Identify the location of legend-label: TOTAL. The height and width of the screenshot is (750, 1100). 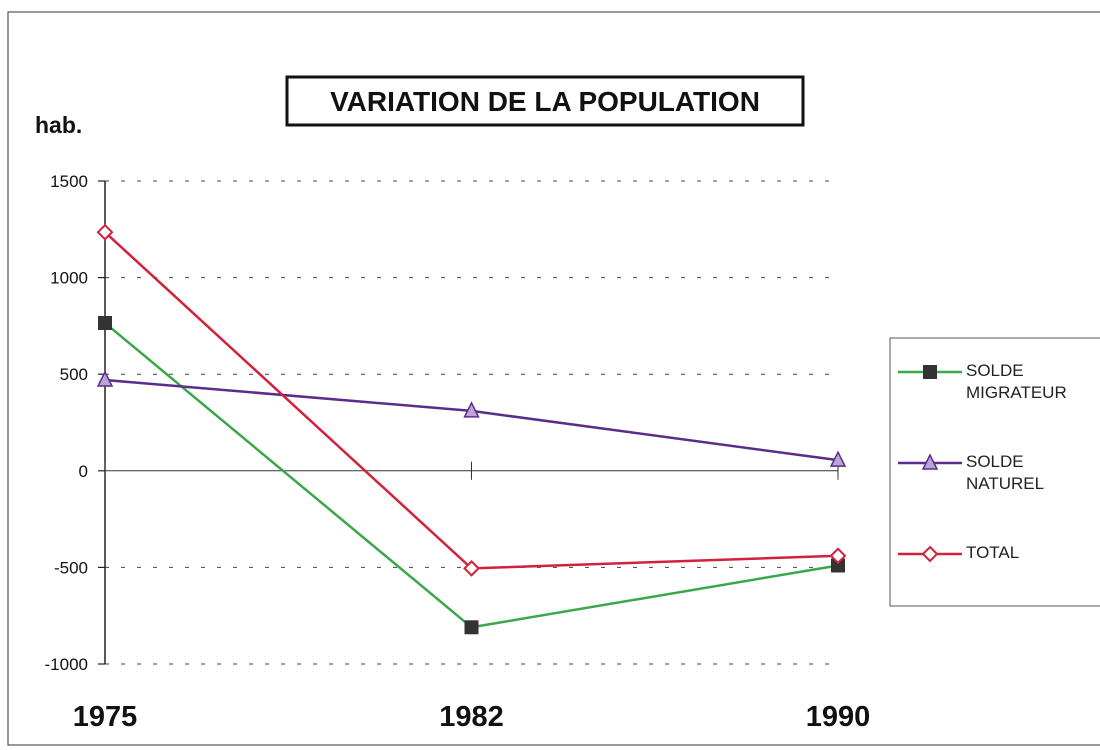
(993, 552).